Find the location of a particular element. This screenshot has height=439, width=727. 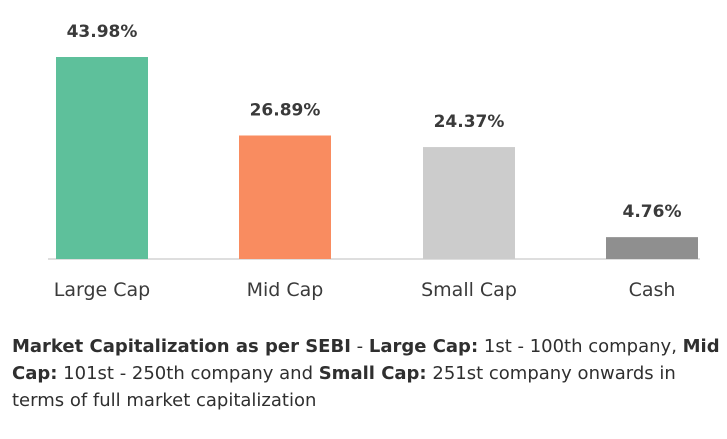

footnote-large-cap-label: Large Cap: is located at coordinates (423, 346).